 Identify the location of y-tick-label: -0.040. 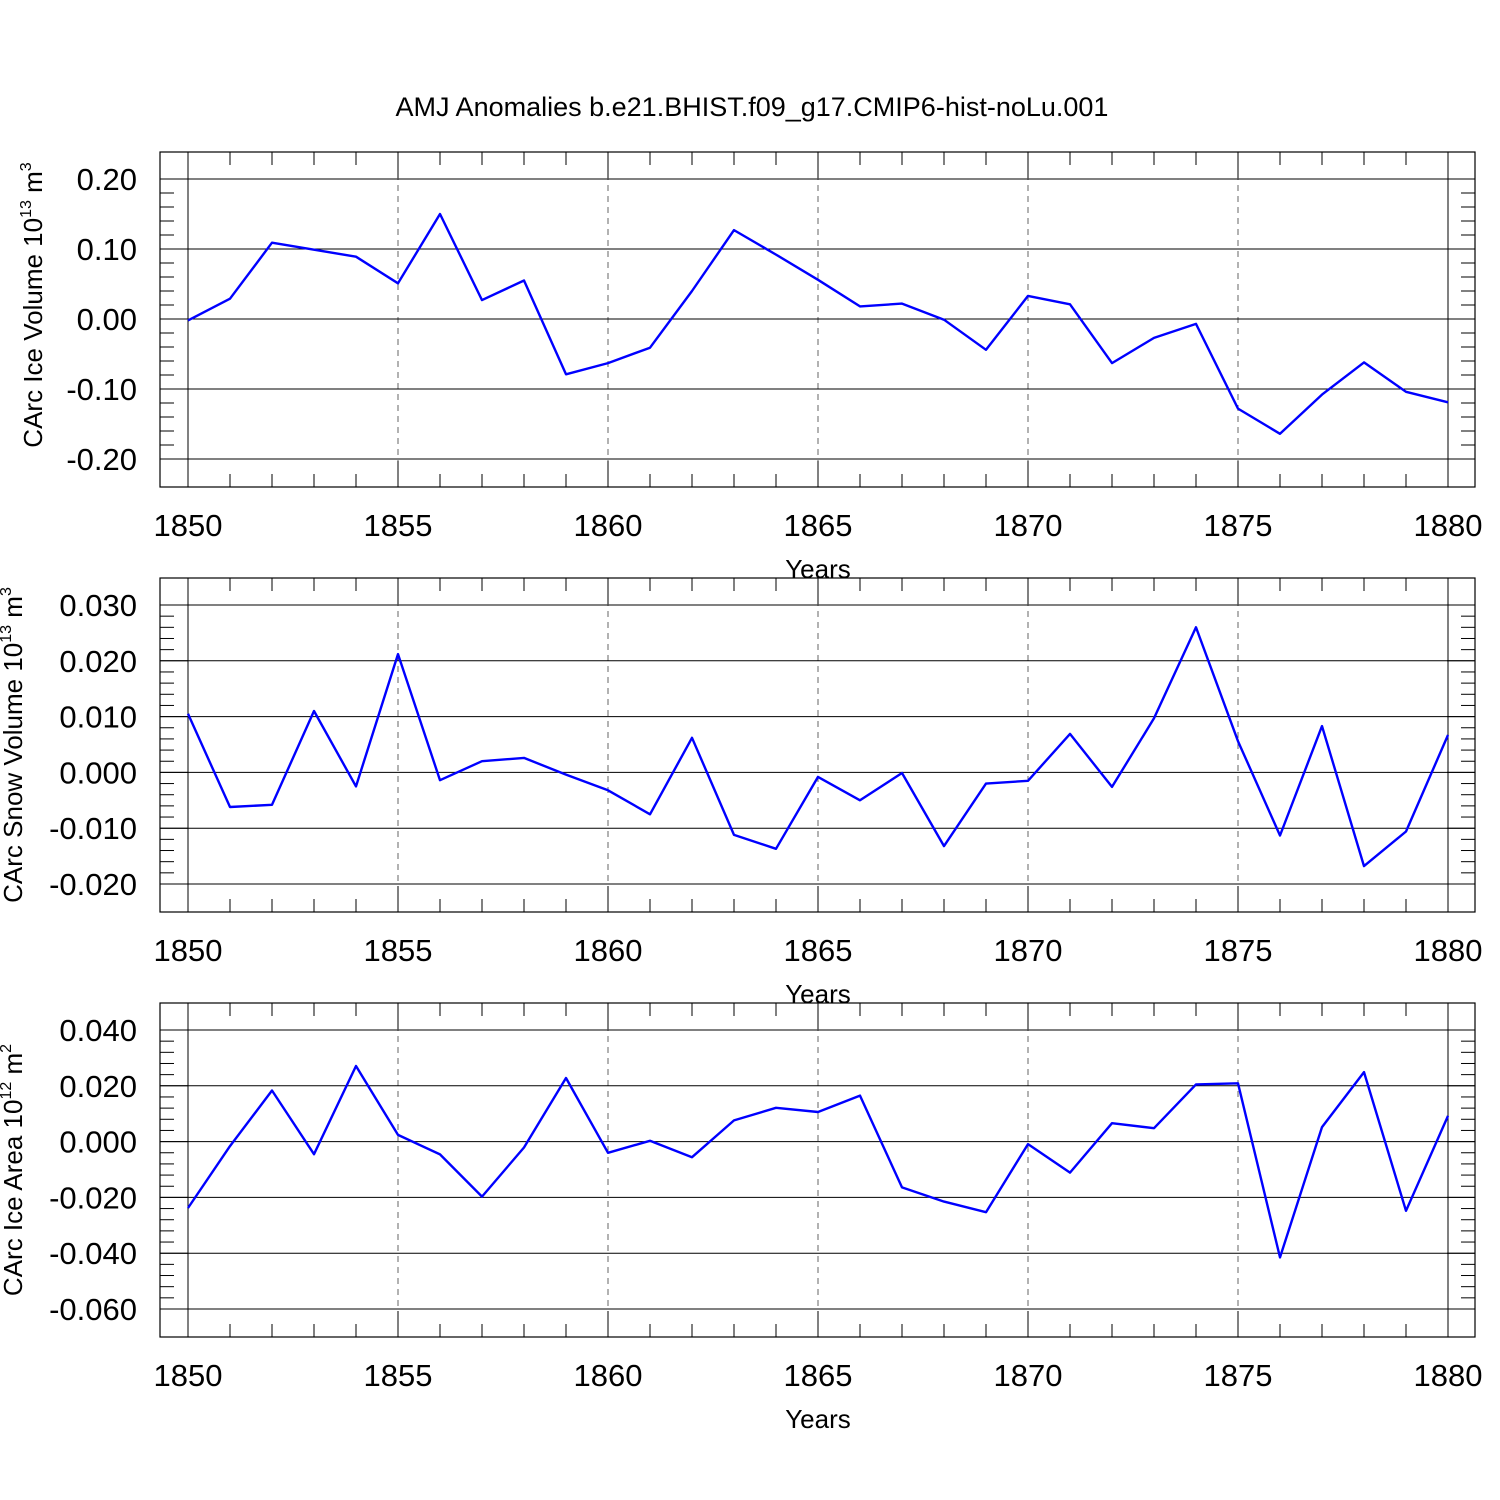
(93, 1253).